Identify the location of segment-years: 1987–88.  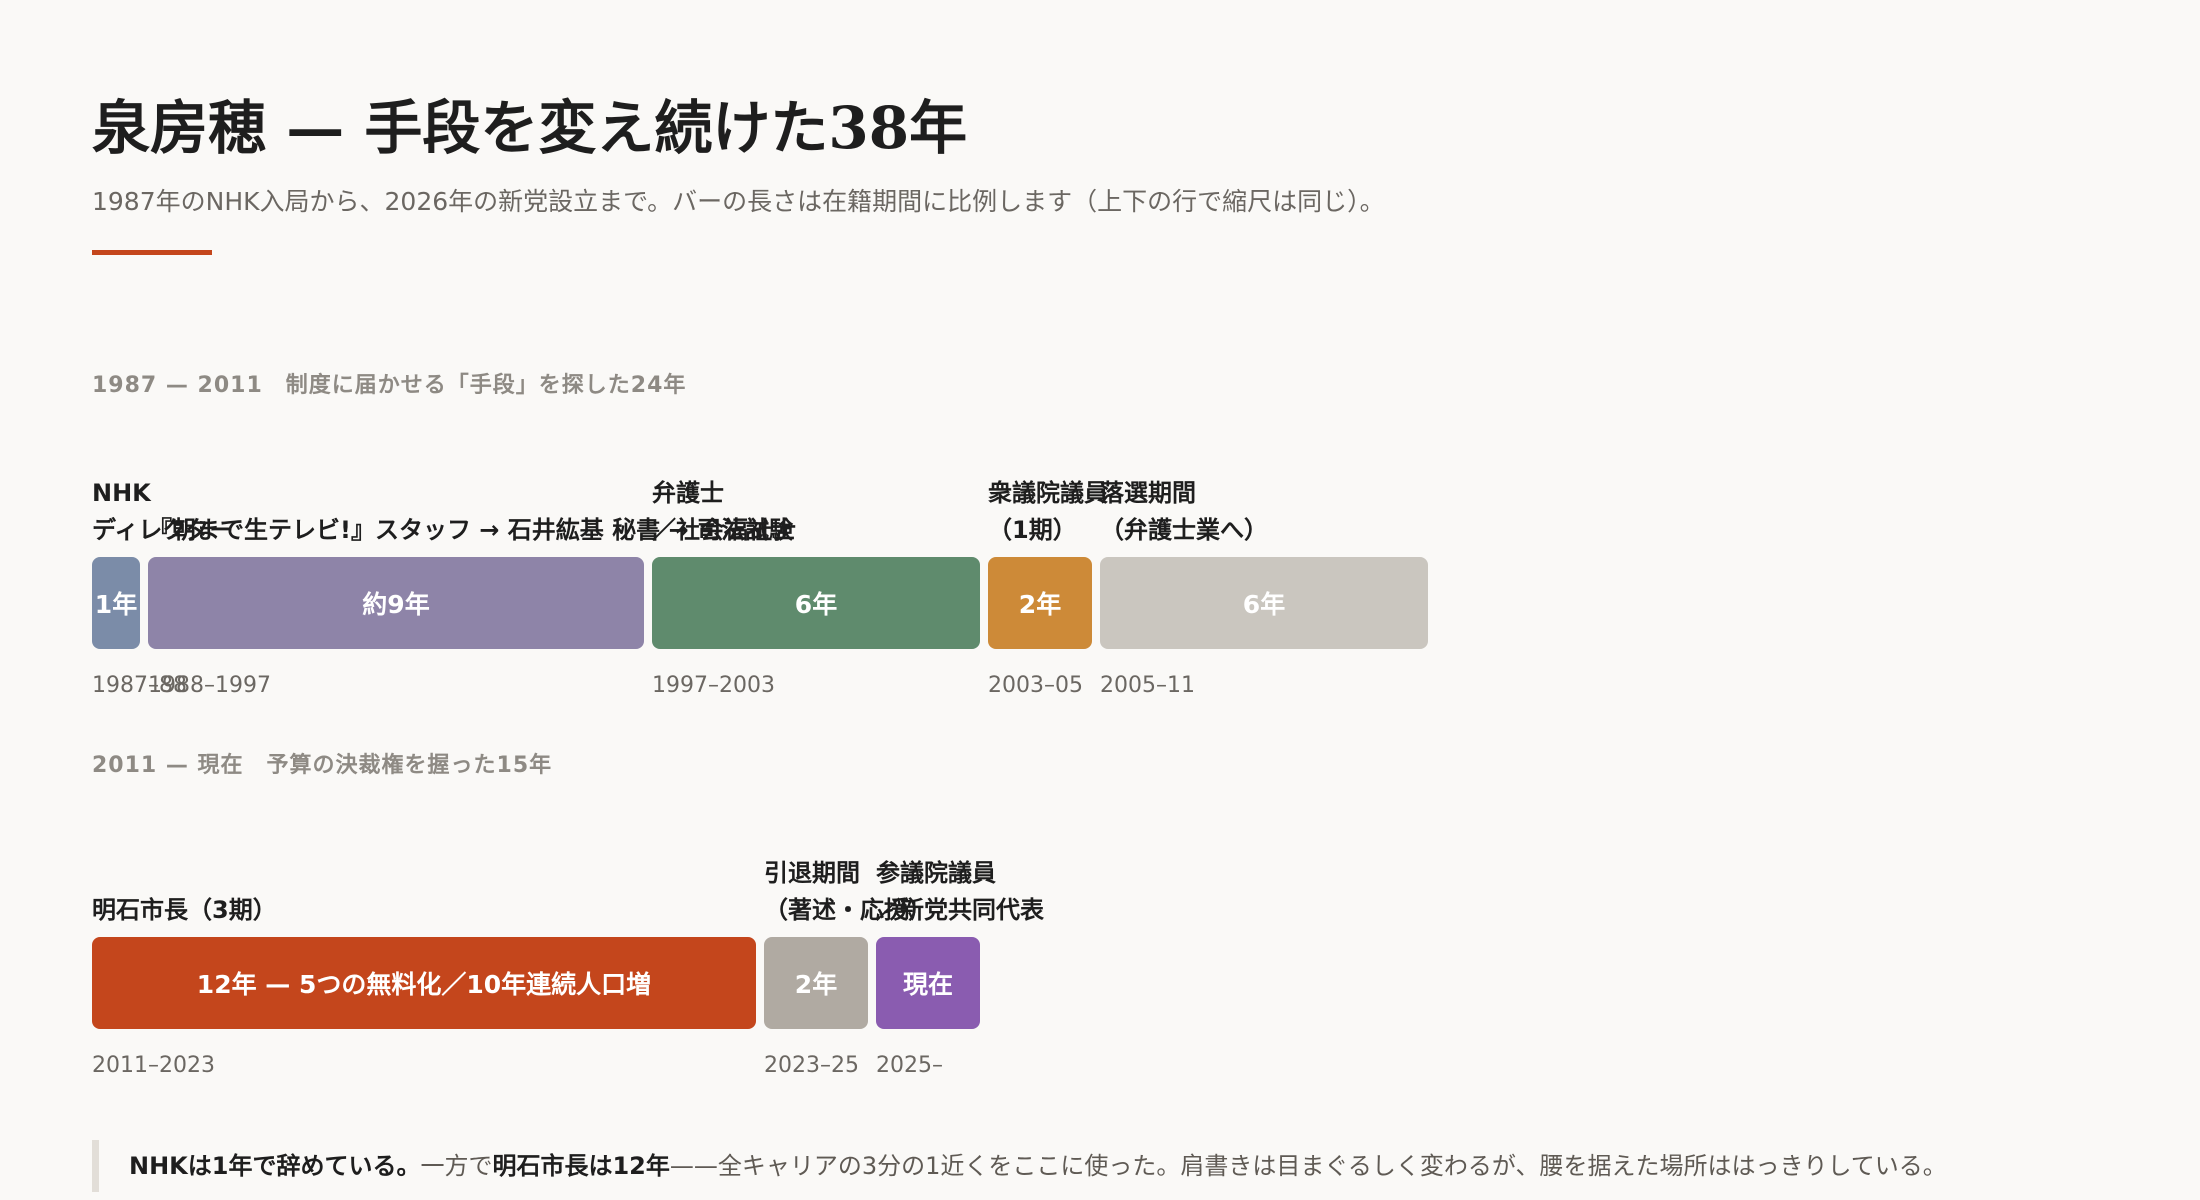
(139, 685).